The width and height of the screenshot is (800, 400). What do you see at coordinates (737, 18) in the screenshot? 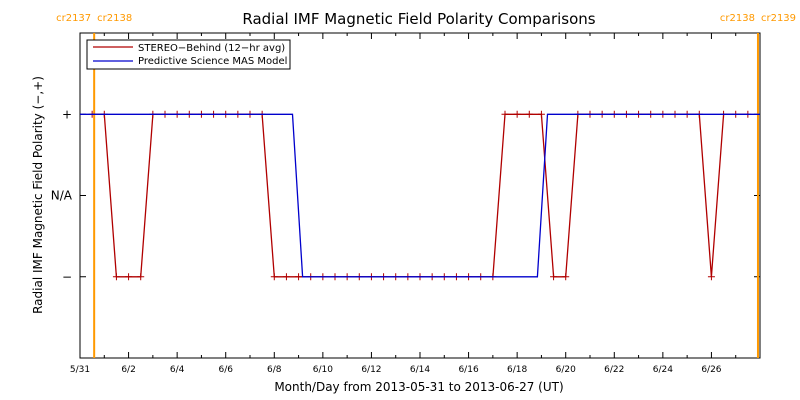
I see `carrington-label-left: cr2138` at bounding box center [737, 18].